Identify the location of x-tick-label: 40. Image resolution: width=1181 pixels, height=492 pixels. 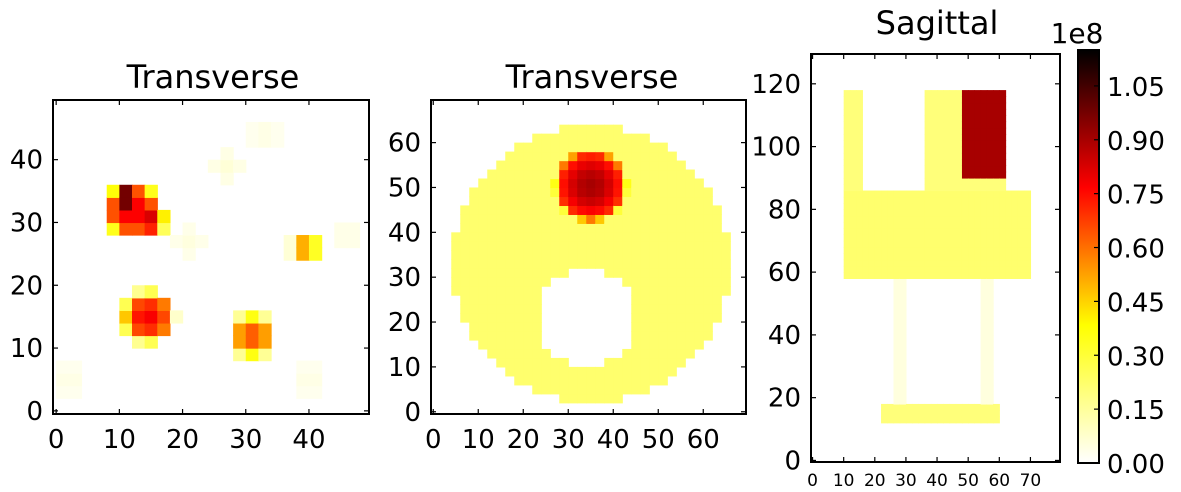
(308, 440).